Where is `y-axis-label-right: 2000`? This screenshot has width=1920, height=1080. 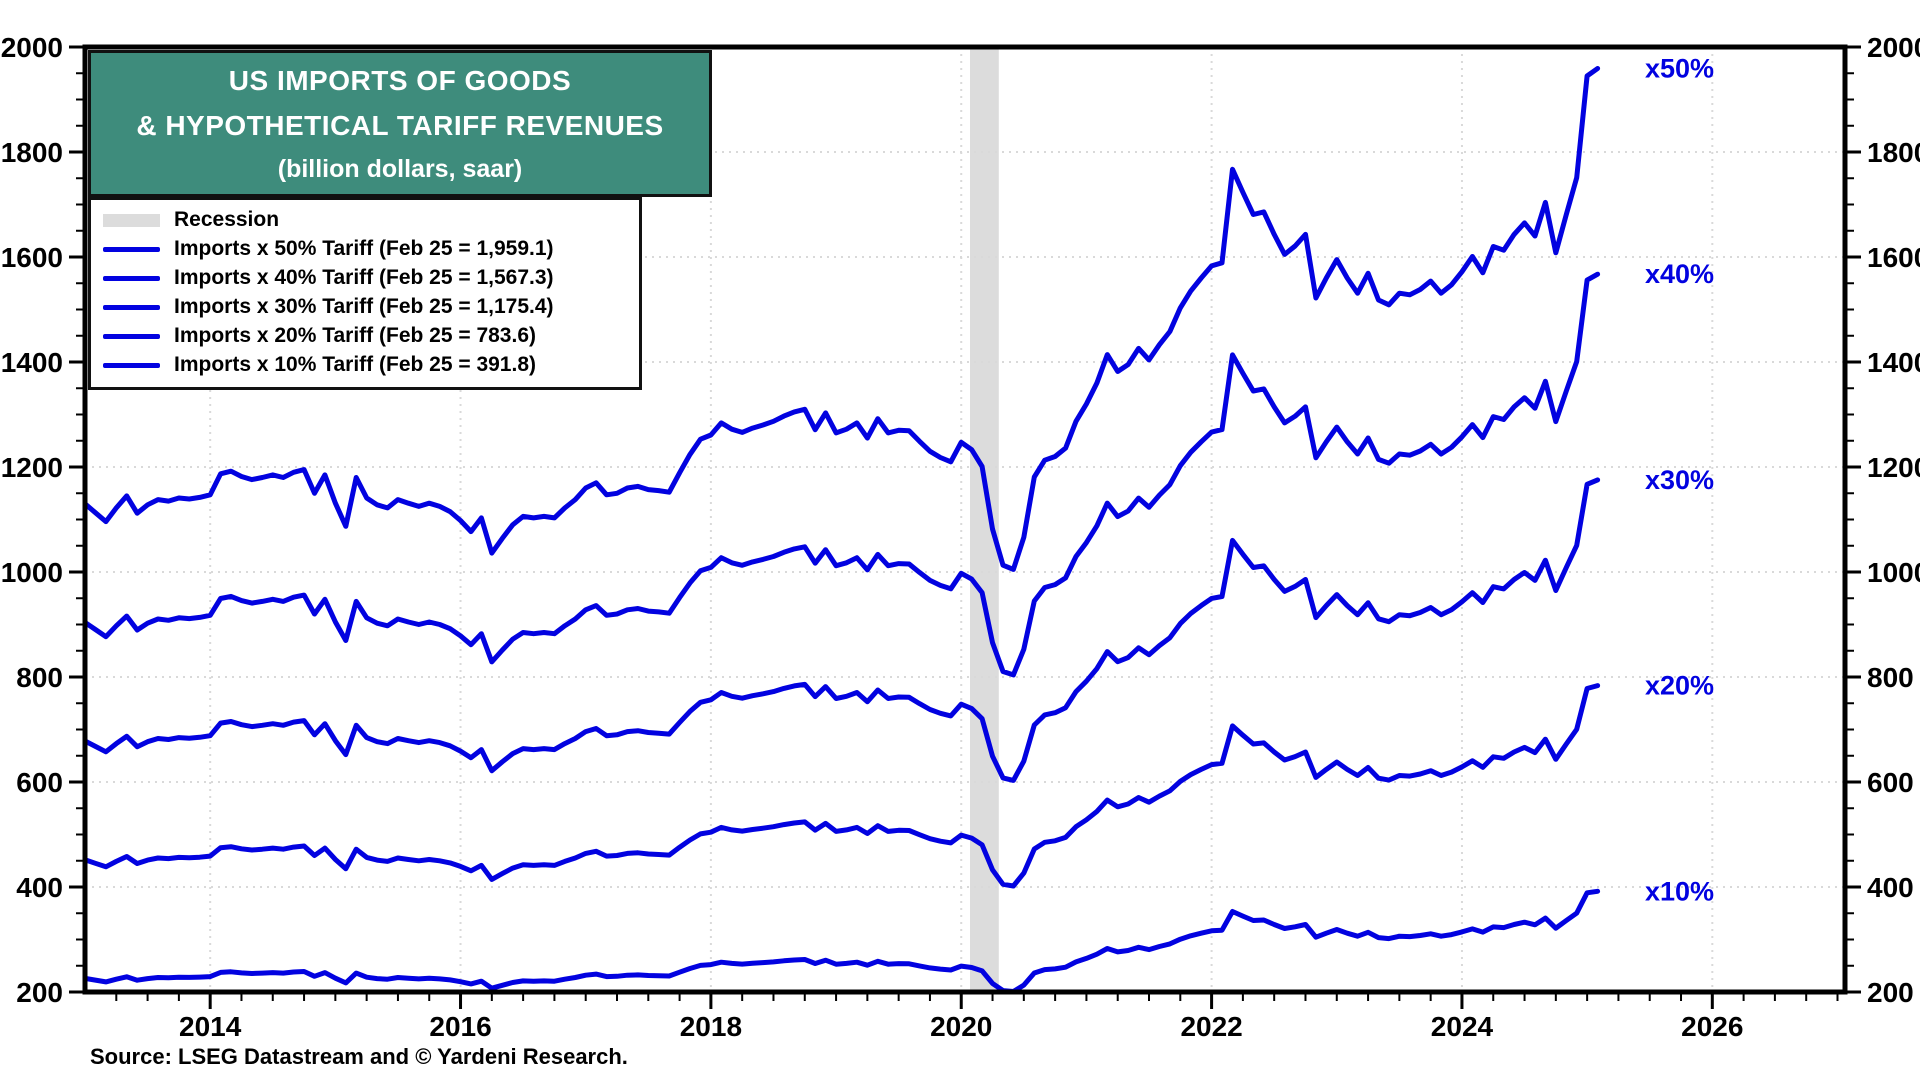 y-axis-label-right: 2000 is located at coordinates (1893, 47).